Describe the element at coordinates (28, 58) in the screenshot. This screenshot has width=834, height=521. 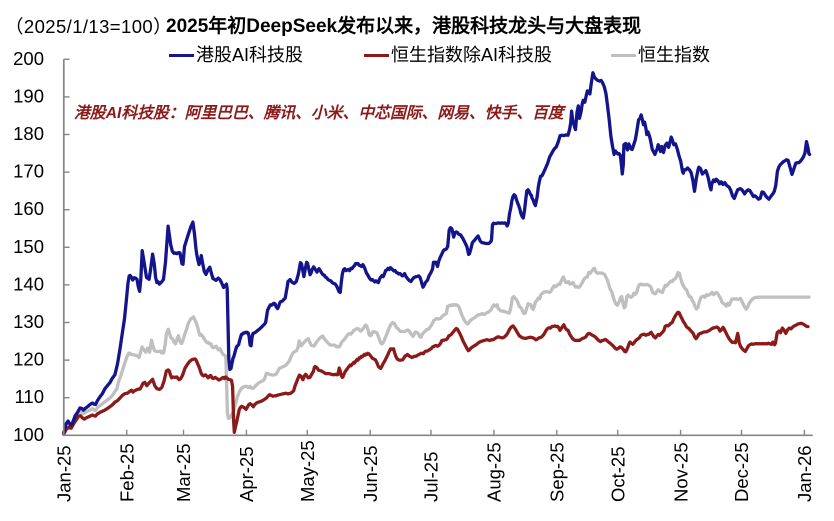
I see `svg-text: 200` at that location.